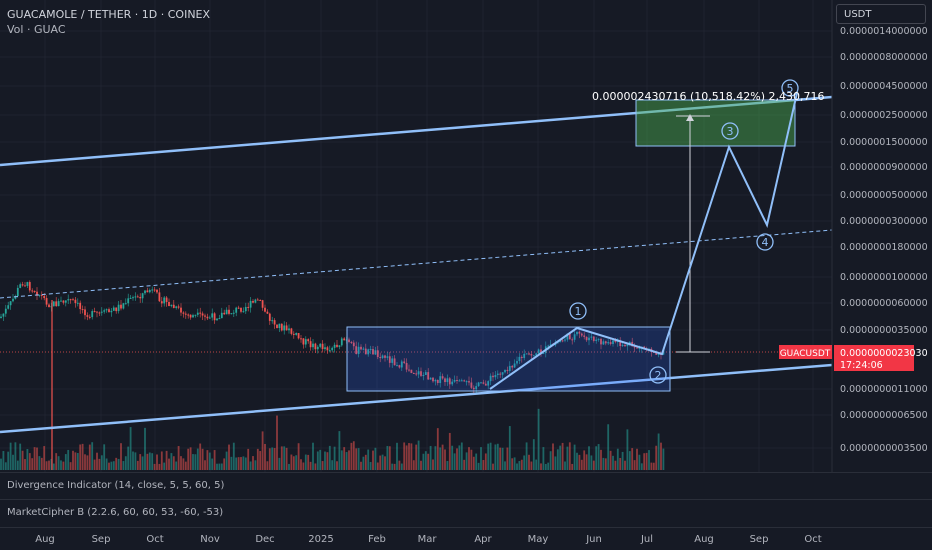  What do you see at coordinates (884, 142) in the screenshot?
I see `price-tick-label: 0.0000001500000` at bounding box center [884, 142].